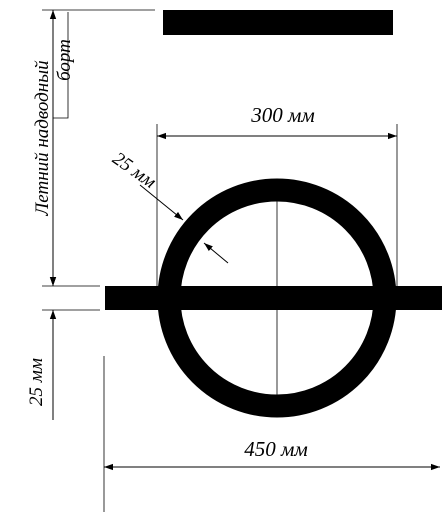  What do you see at coordinates (216, 253) in the screenshot?
I see `ring-25-leader-inner` at bounding box center [216, 253].